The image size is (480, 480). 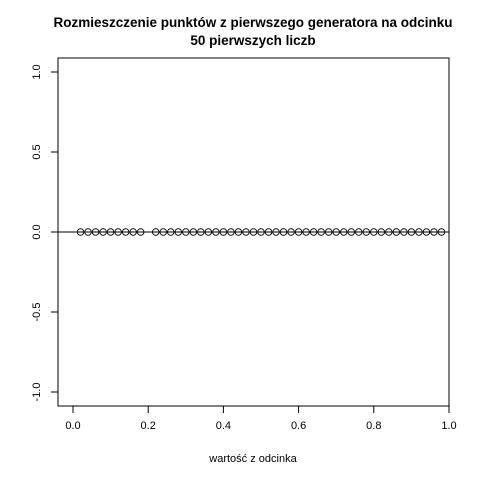 I want to click on x-tick-label: 1.0, so click(x=448, y=426).